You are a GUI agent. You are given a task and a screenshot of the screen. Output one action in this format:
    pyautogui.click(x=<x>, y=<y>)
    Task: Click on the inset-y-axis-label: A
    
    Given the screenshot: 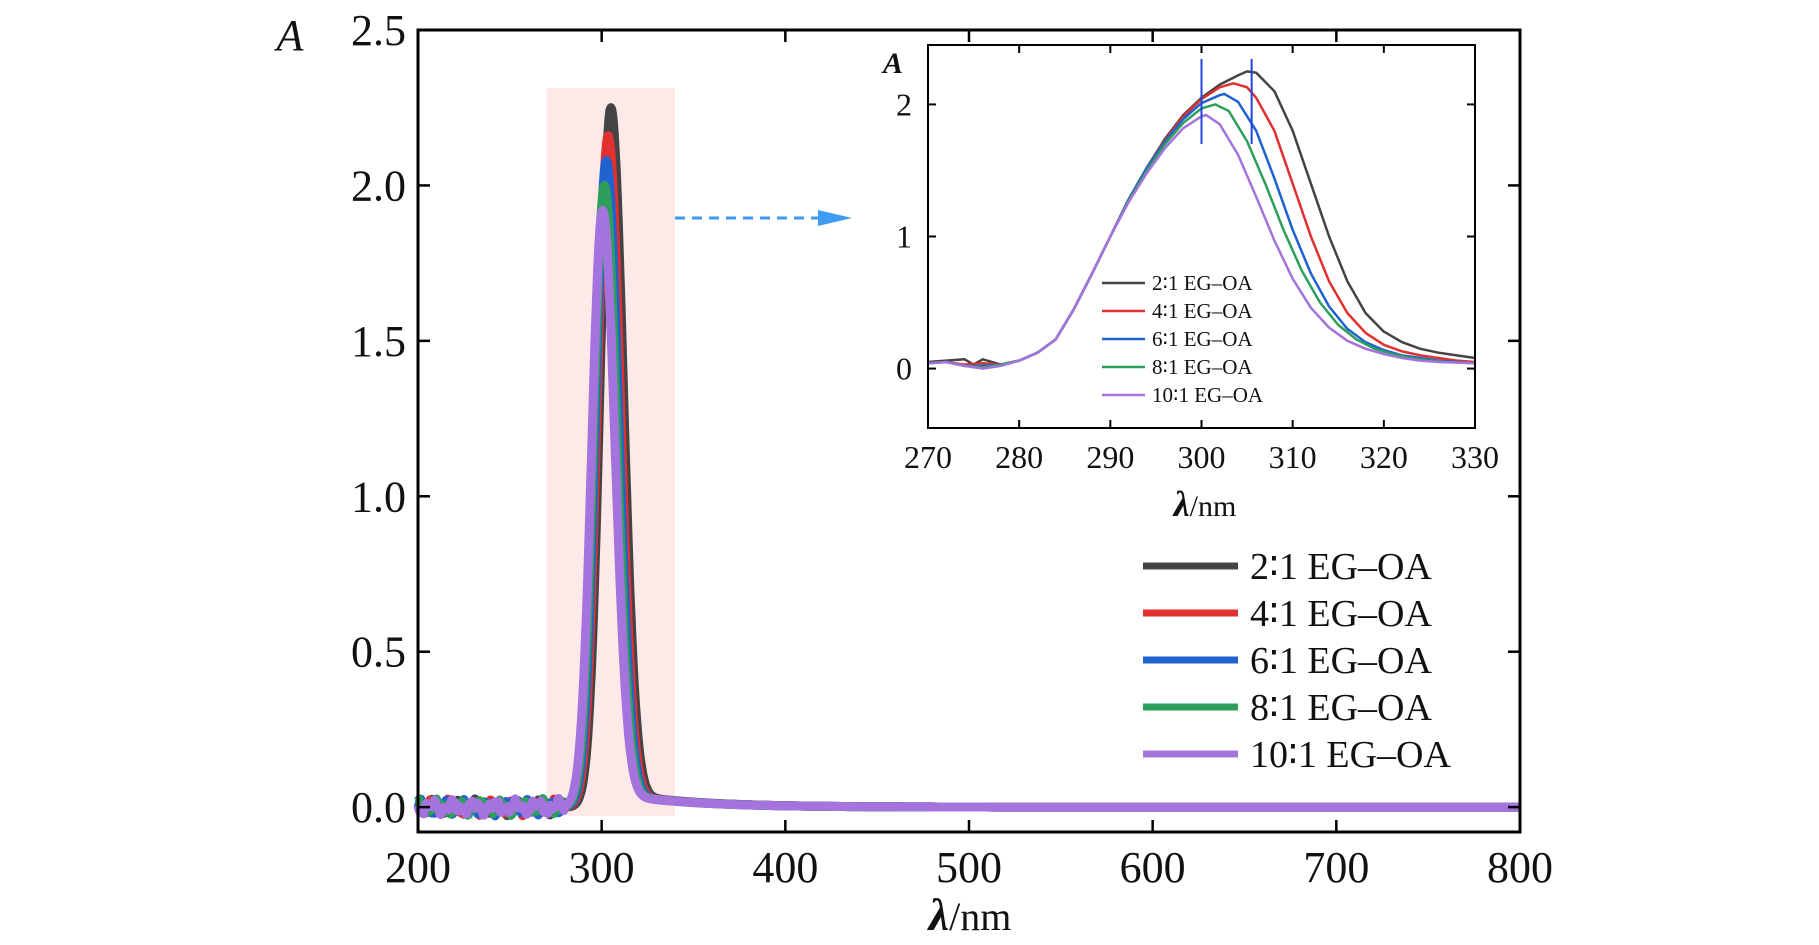 What is the action you would take?
    pyautogui.click(x=892, y=63)
    